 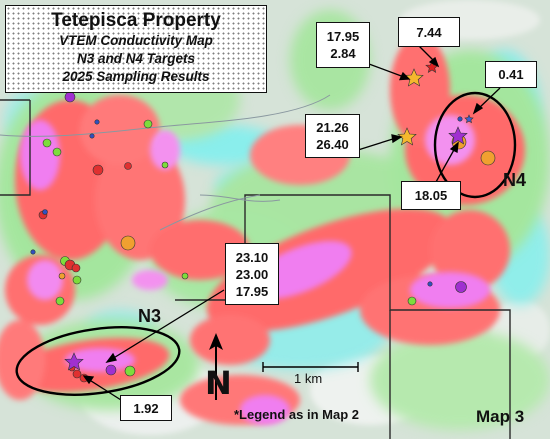 I want to click on sample-label-n3-bottom: 1.92, so click(x=146, y=408).